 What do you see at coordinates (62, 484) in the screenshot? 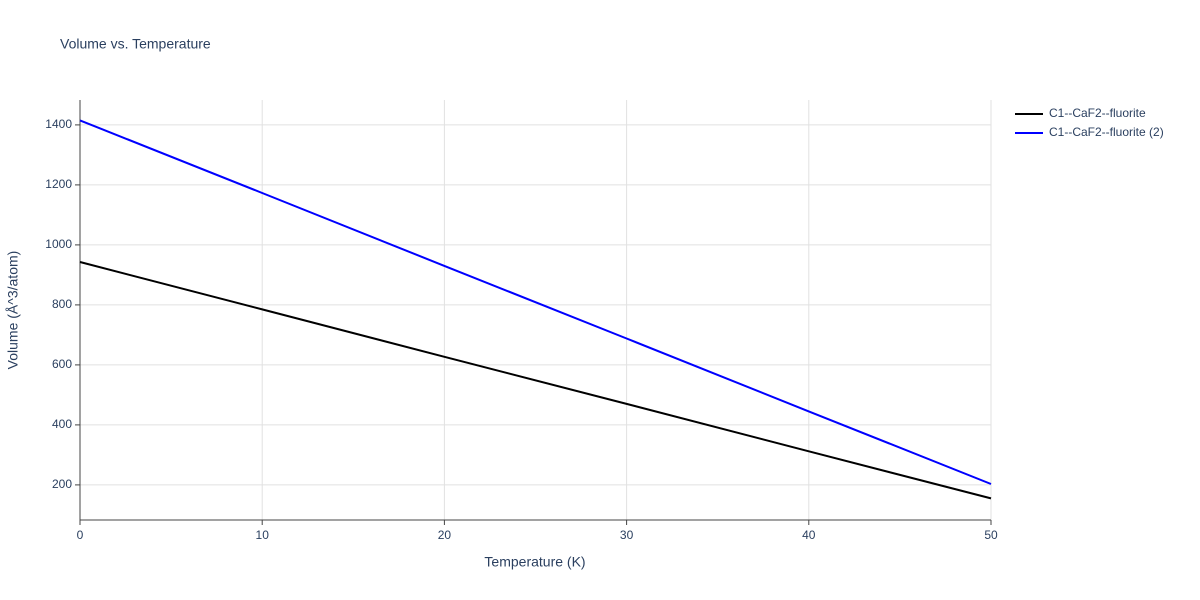
I see `y-tick-label: 200` at bounding box center [62, 484].